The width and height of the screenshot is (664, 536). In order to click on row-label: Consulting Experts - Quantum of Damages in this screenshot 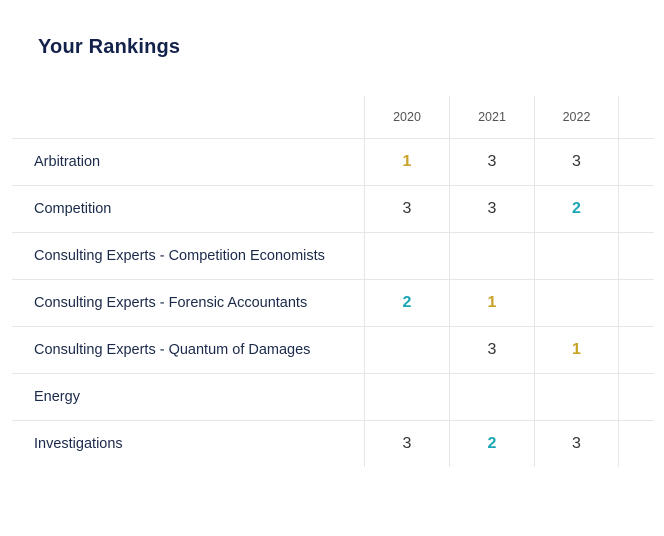, I will do `click(172, 350)`.